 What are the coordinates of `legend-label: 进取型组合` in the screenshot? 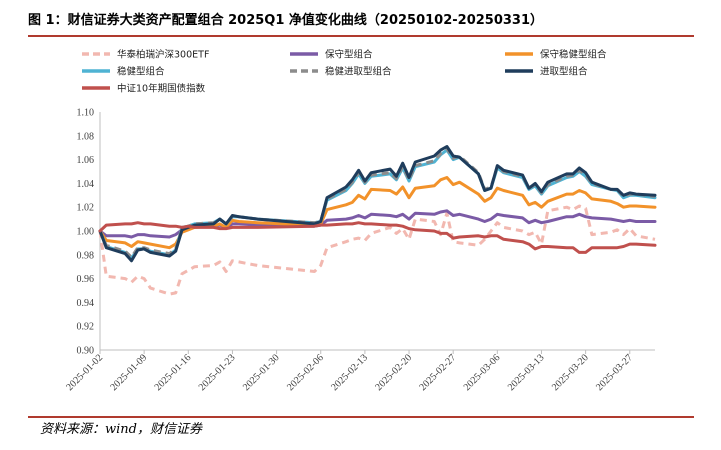 It's located at (564, 72).